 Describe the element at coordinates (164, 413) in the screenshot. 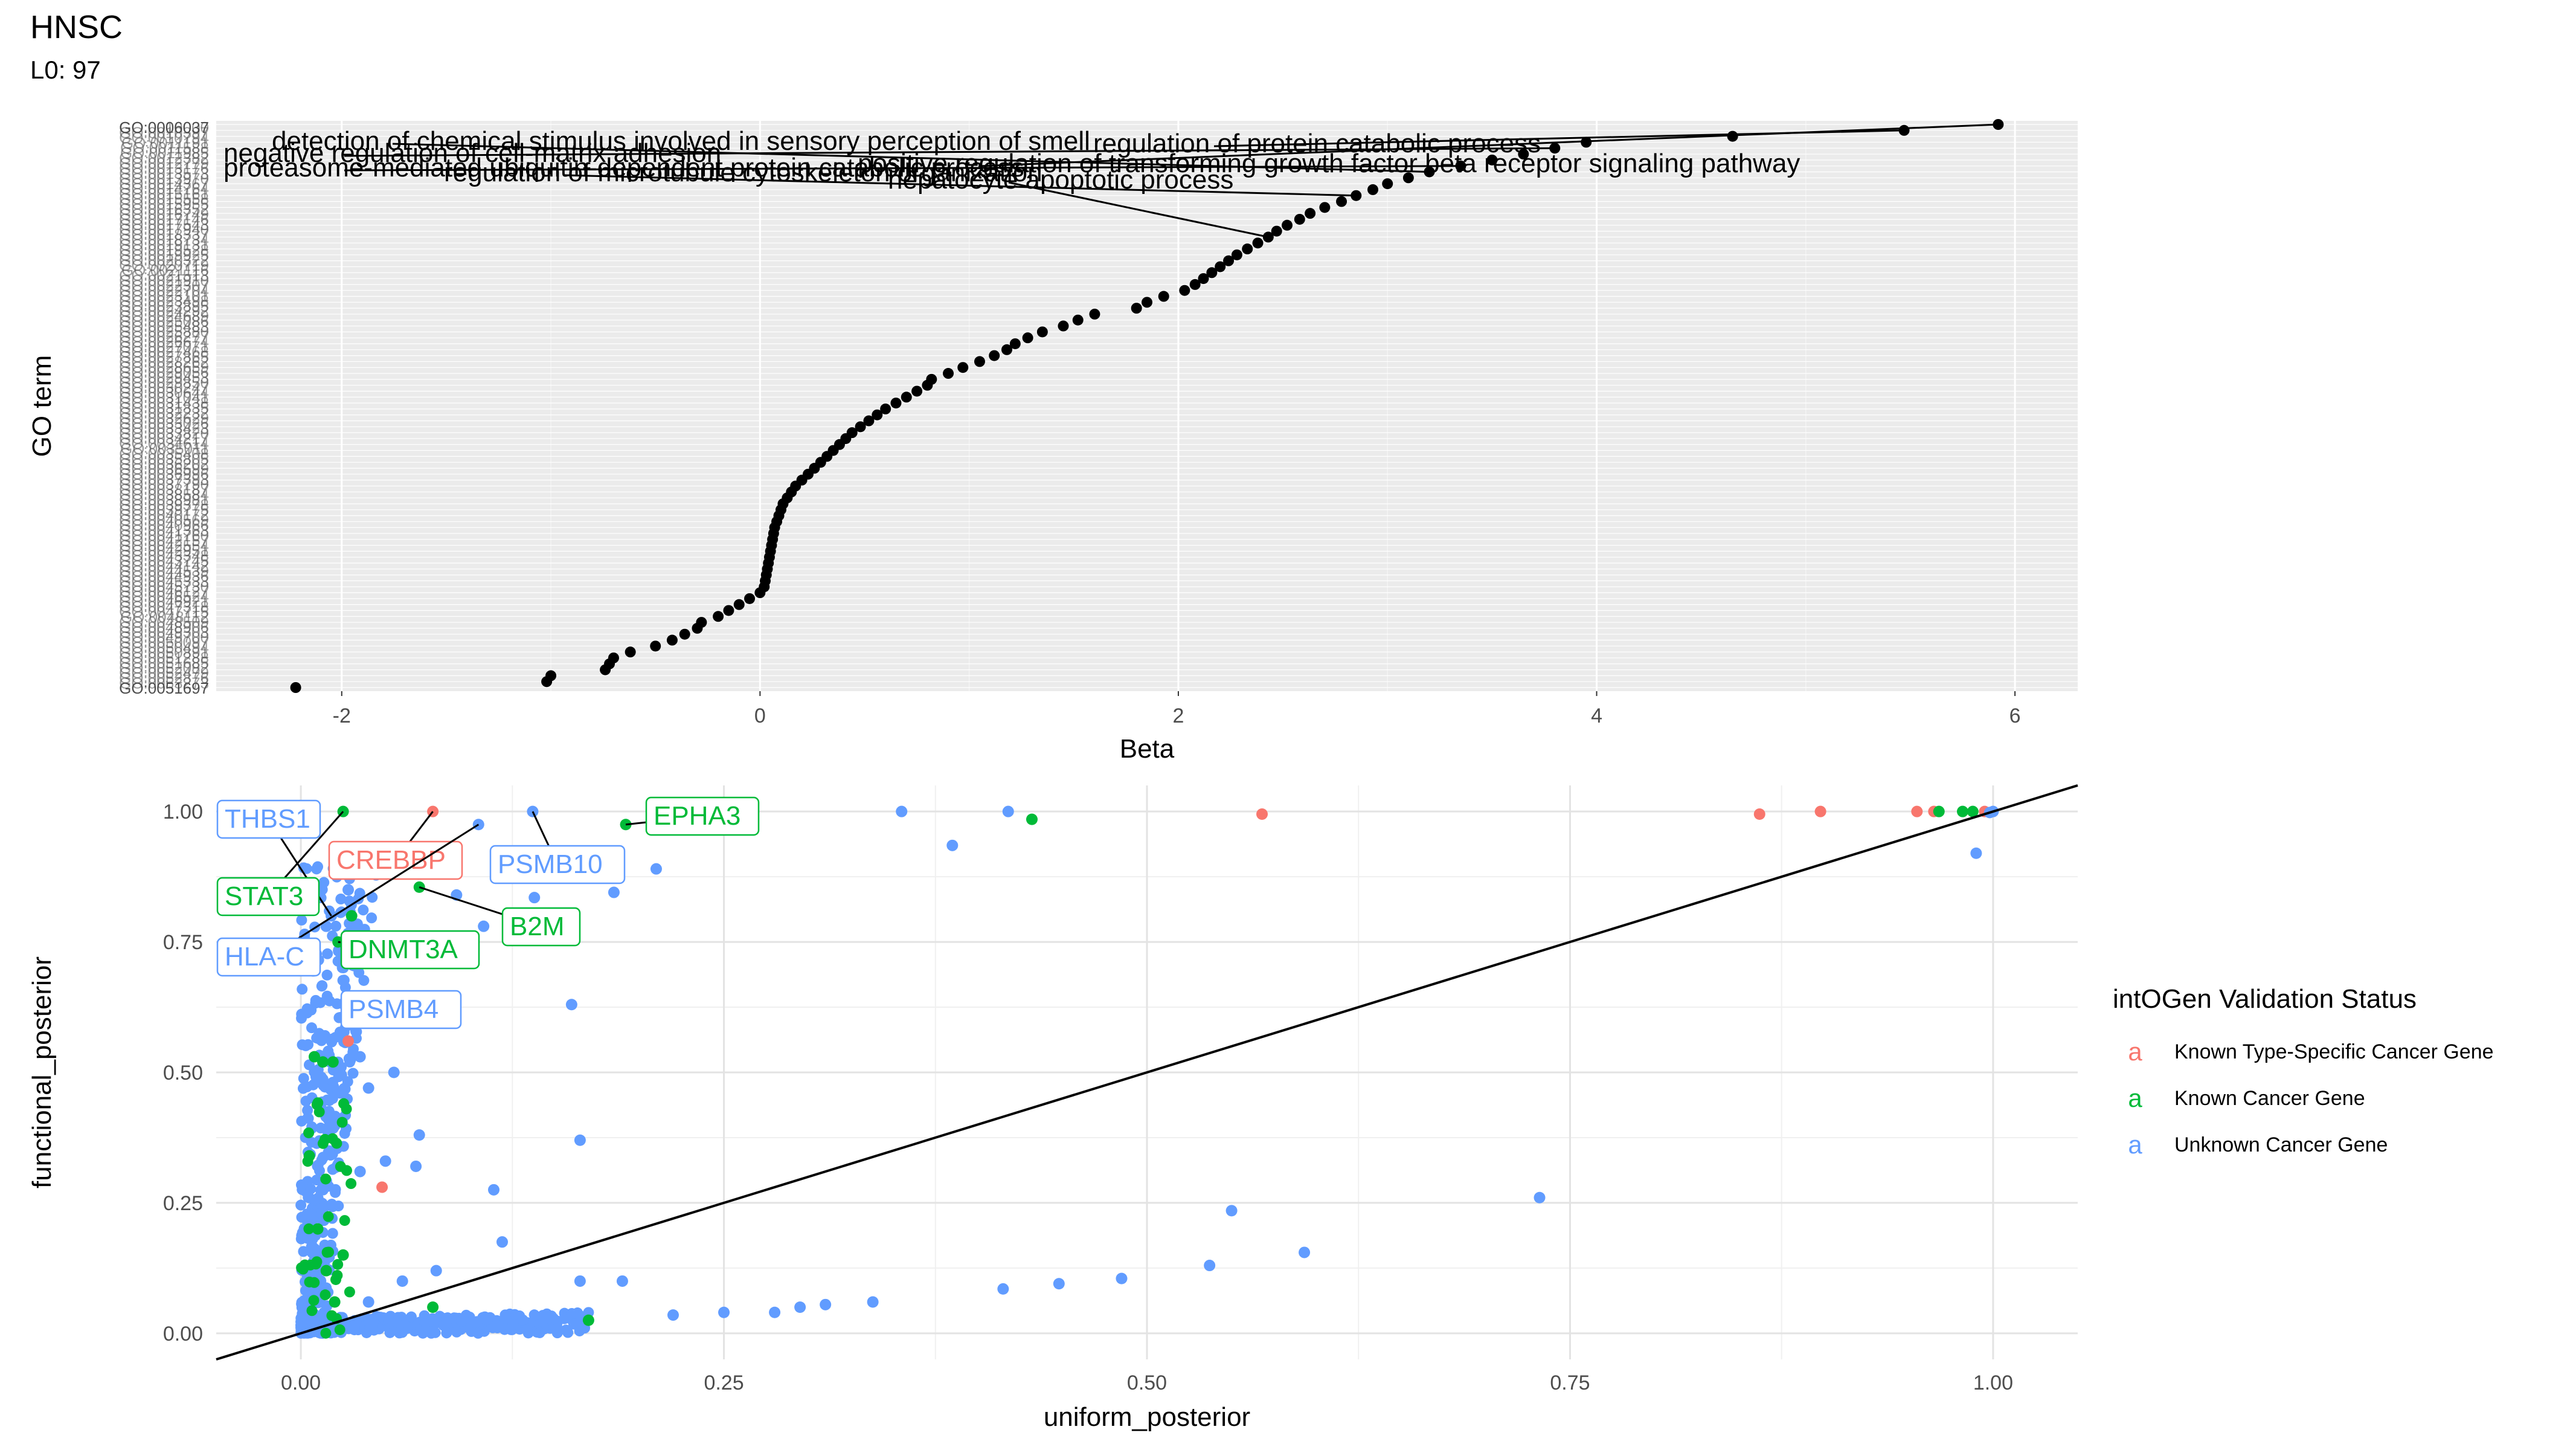

I see `y-tick-label-overlap: GO:0032232` at that location.